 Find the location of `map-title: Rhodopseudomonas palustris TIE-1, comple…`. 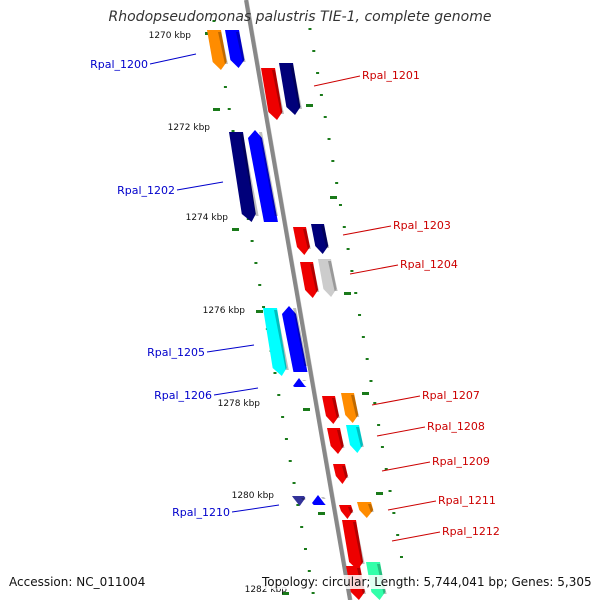

map-title: Rhodopseudomonas palustris TIE-1, comple… is located at coordinates (300, 17).